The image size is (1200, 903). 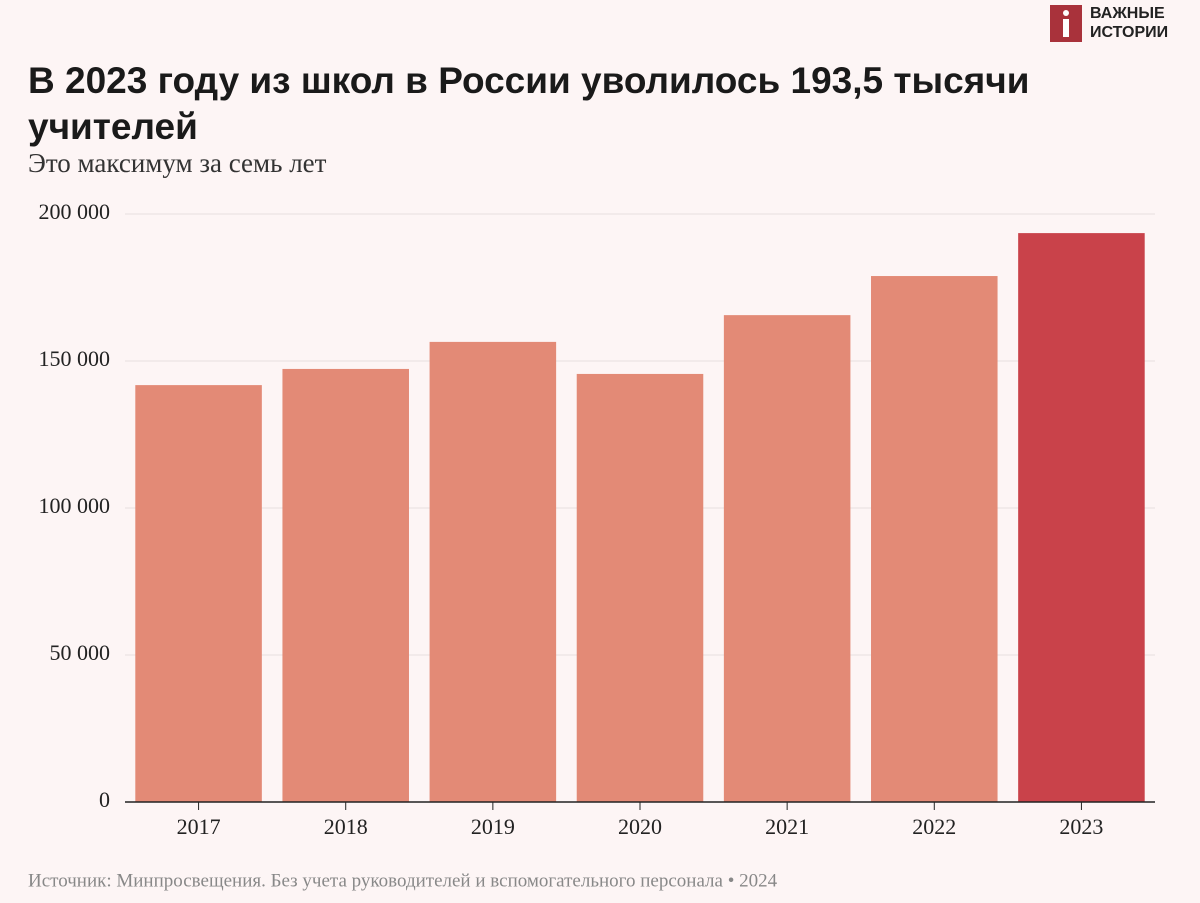 What do you see at coordinates (75, 358) in the screenshot?
I see `y-tick-label: 150 000` at bounding box center [75, 358].